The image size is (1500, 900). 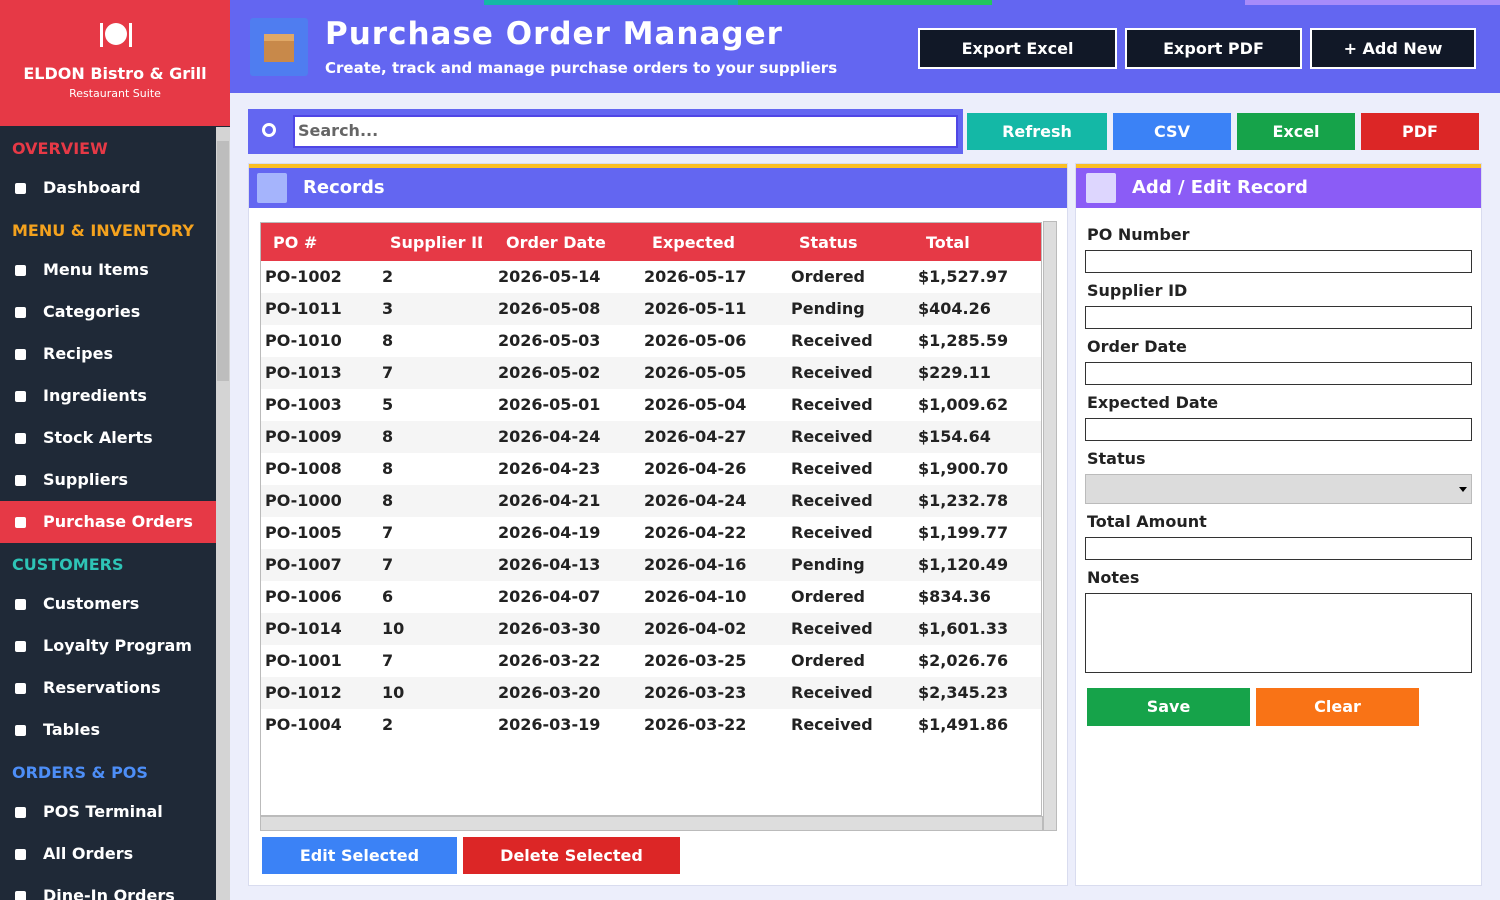 What do you see at coordinates (223, 261) in the screenshot?
I see `scroll-thumb` at bounding box center [223, 261].